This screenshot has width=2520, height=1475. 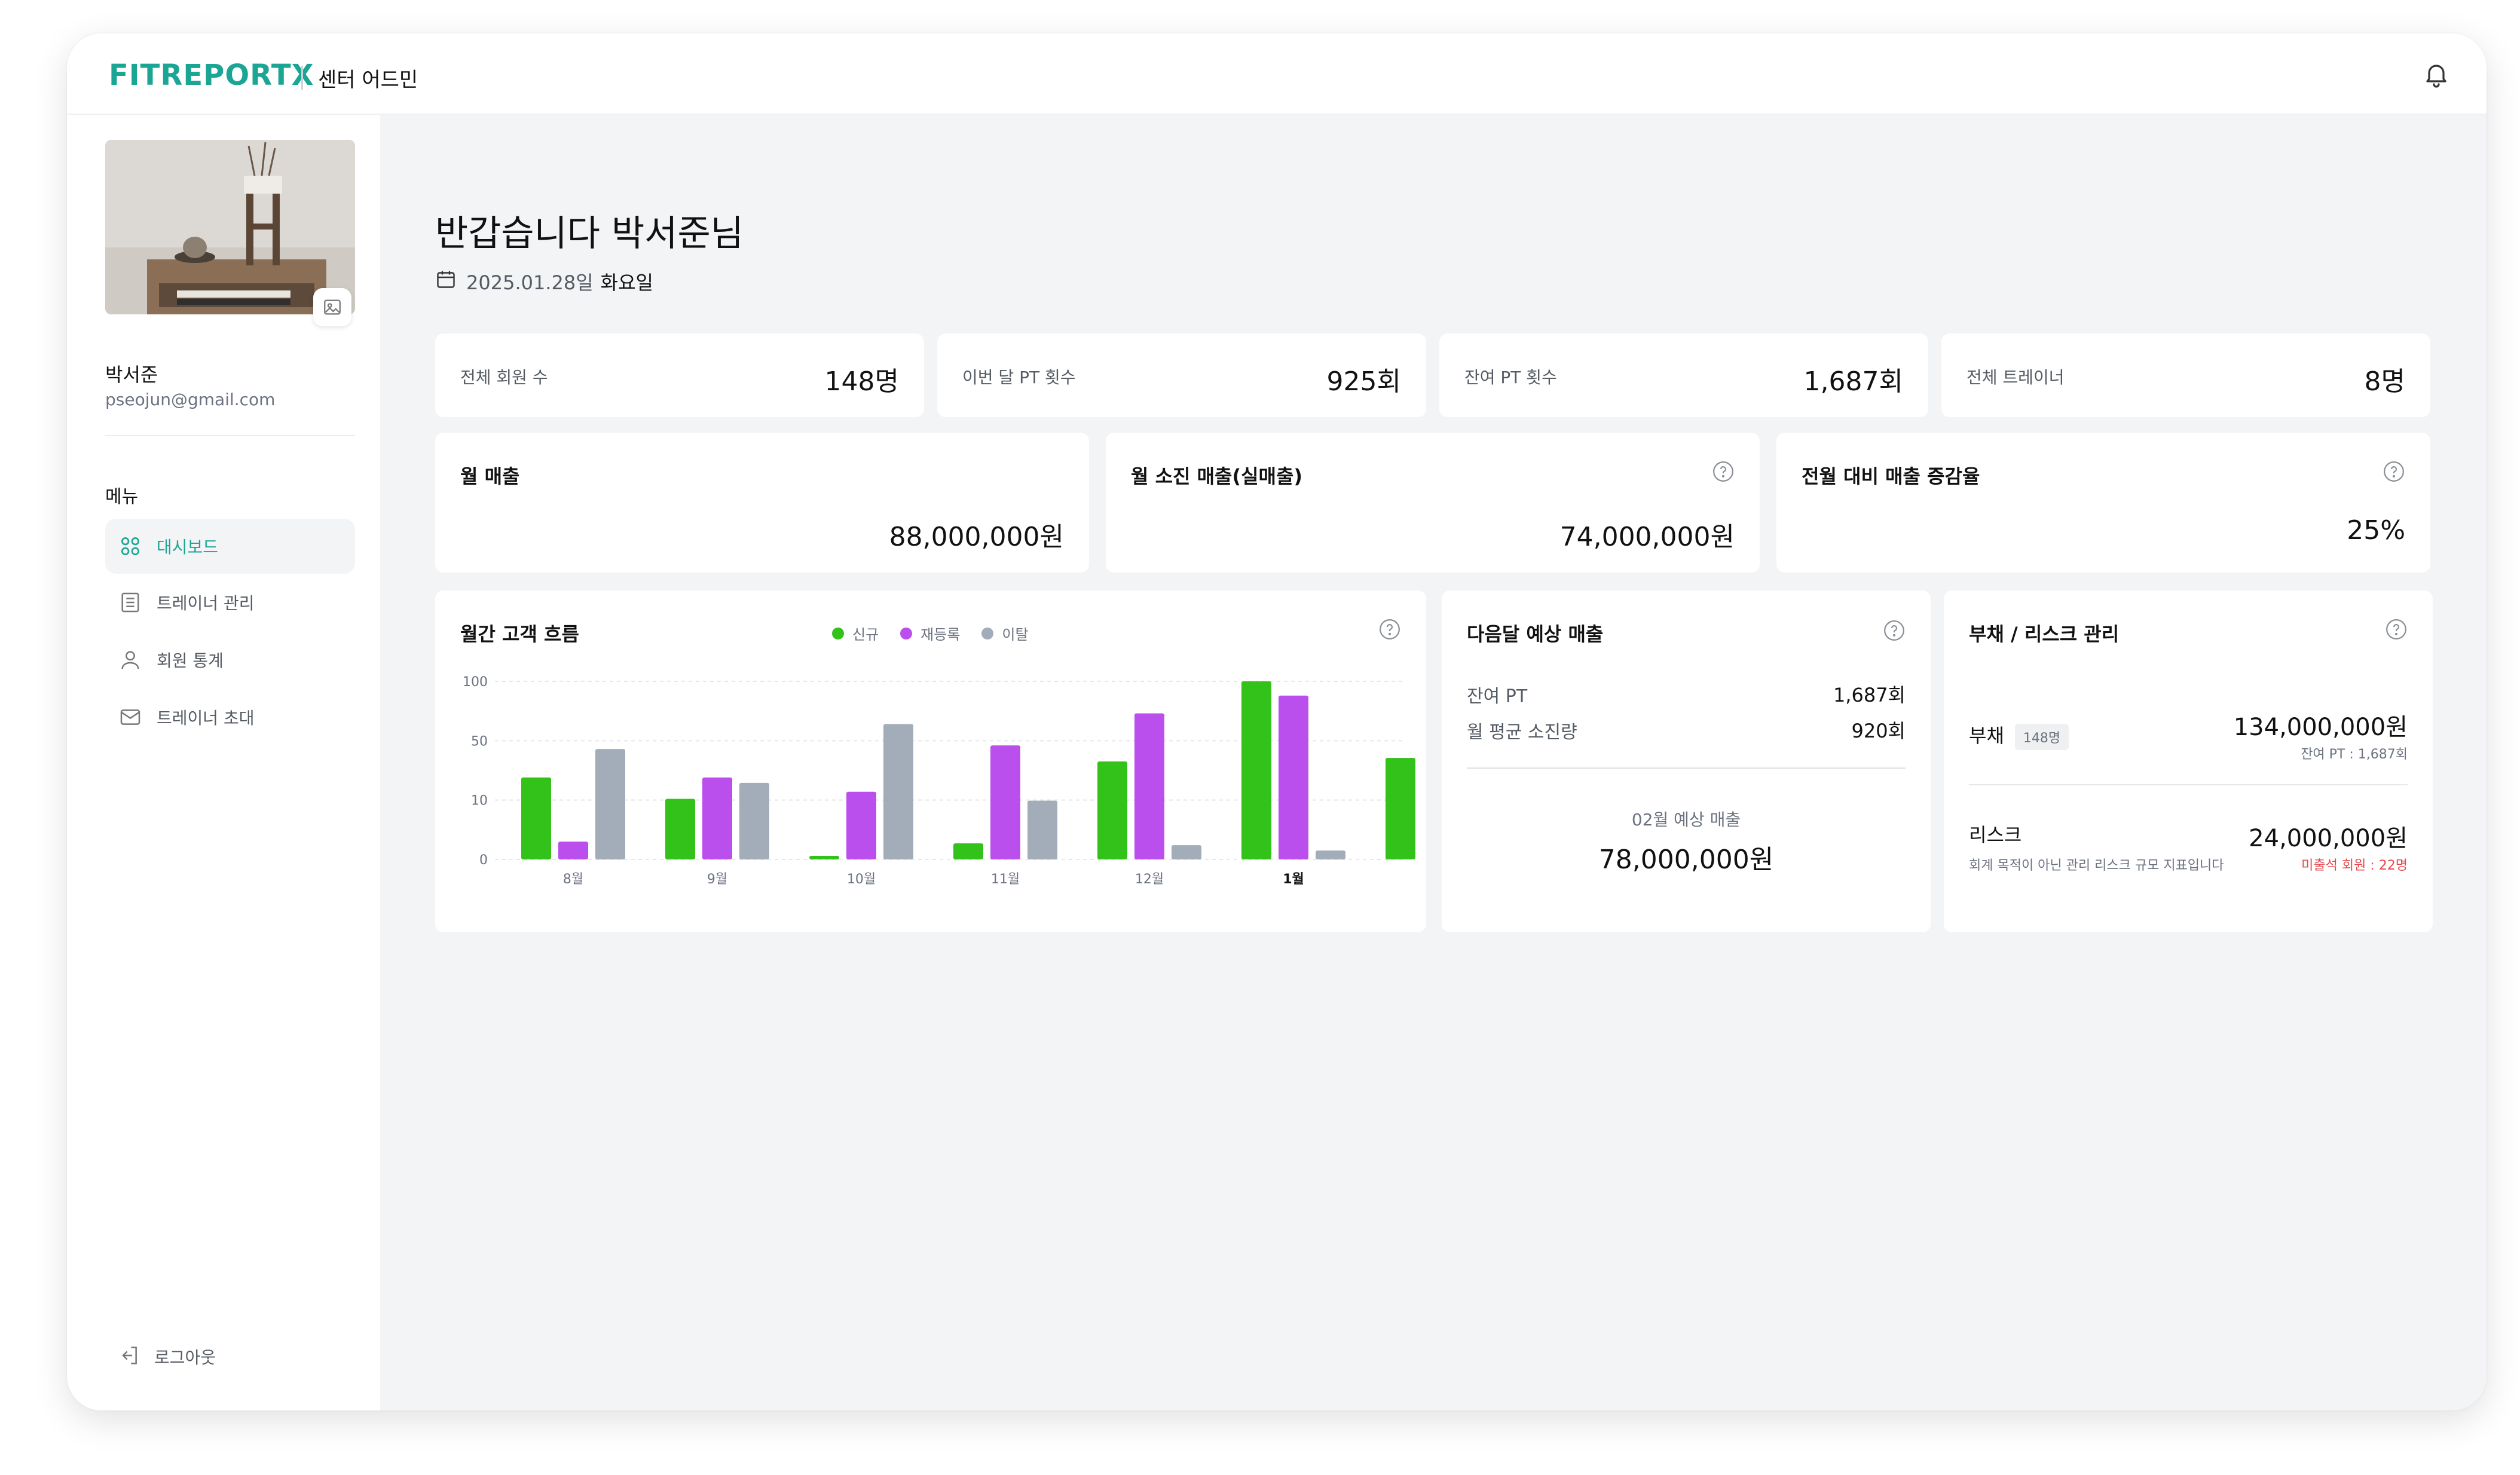 What do you see at coordinates (480, 801) in the screenshot?
I see `y-tick-label: 10` at bounding box center [480, 801].